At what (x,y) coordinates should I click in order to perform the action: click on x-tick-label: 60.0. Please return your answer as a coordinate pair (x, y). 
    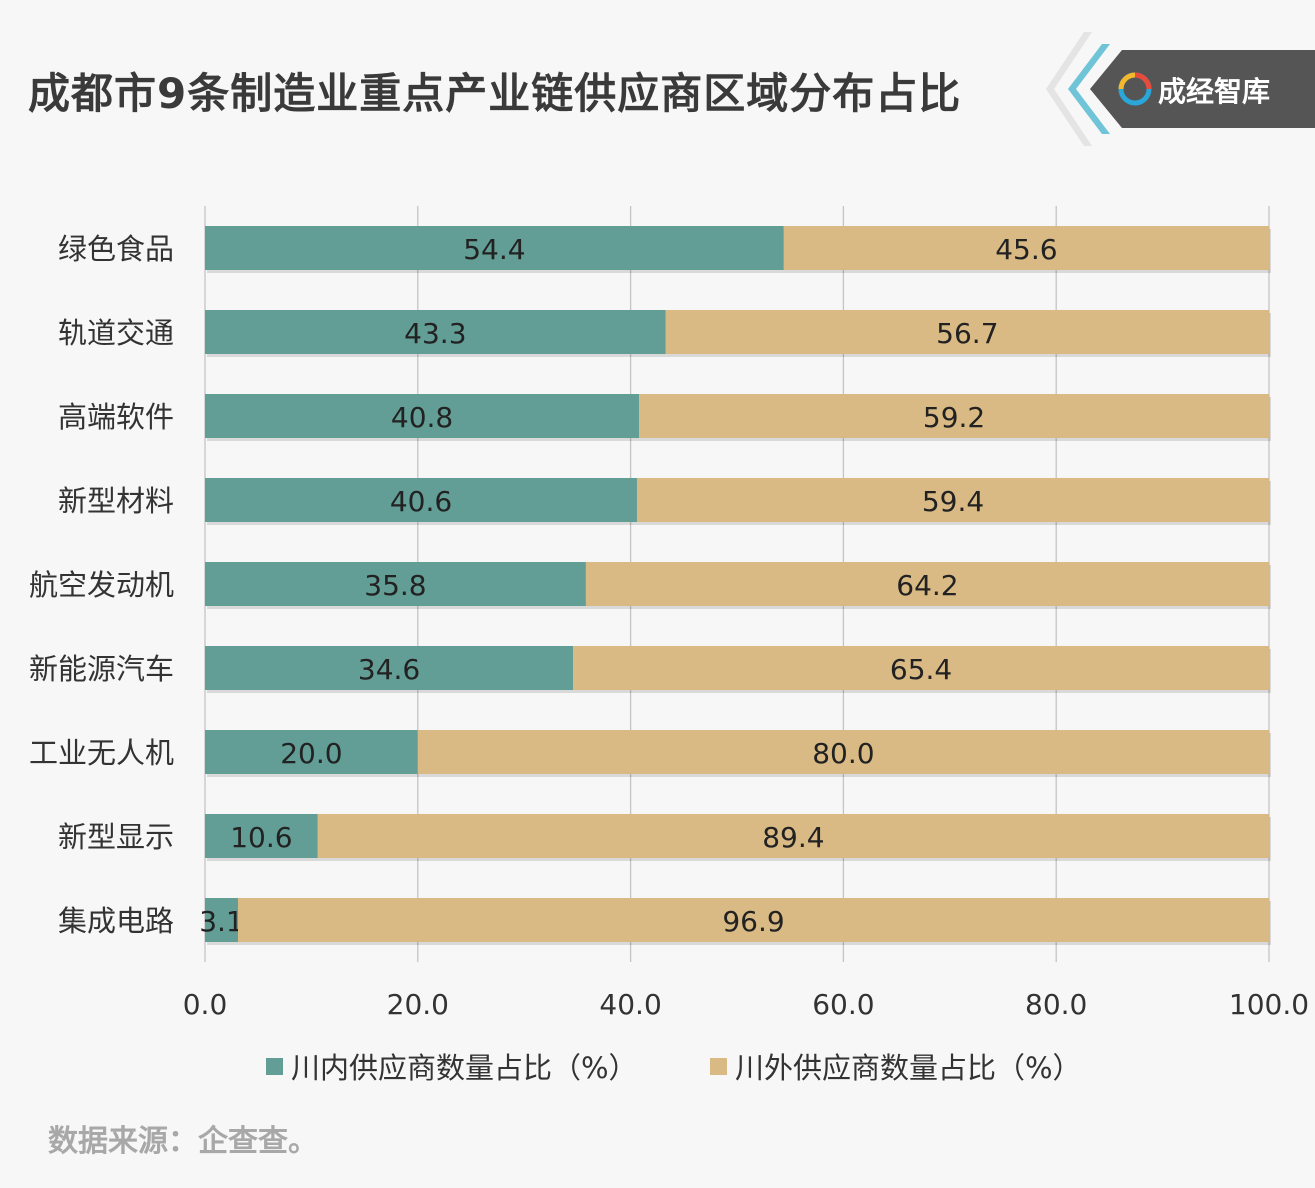
    Looking at the image, I should click on (843, 1004).